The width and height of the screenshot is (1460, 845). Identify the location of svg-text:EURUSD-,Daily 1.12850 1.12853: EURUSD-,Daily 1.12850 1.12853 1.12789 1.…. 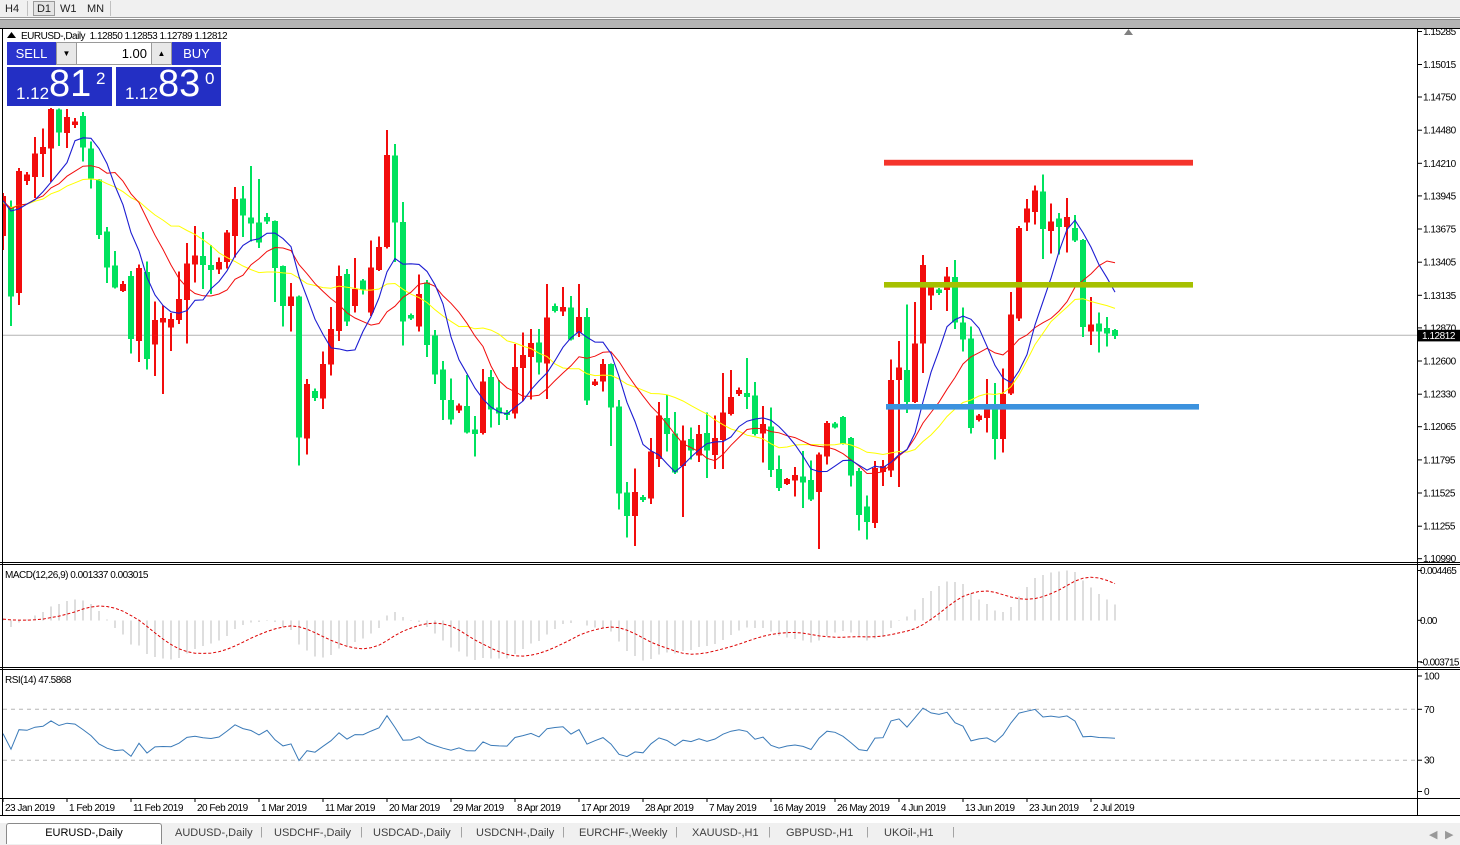
(124, 36).